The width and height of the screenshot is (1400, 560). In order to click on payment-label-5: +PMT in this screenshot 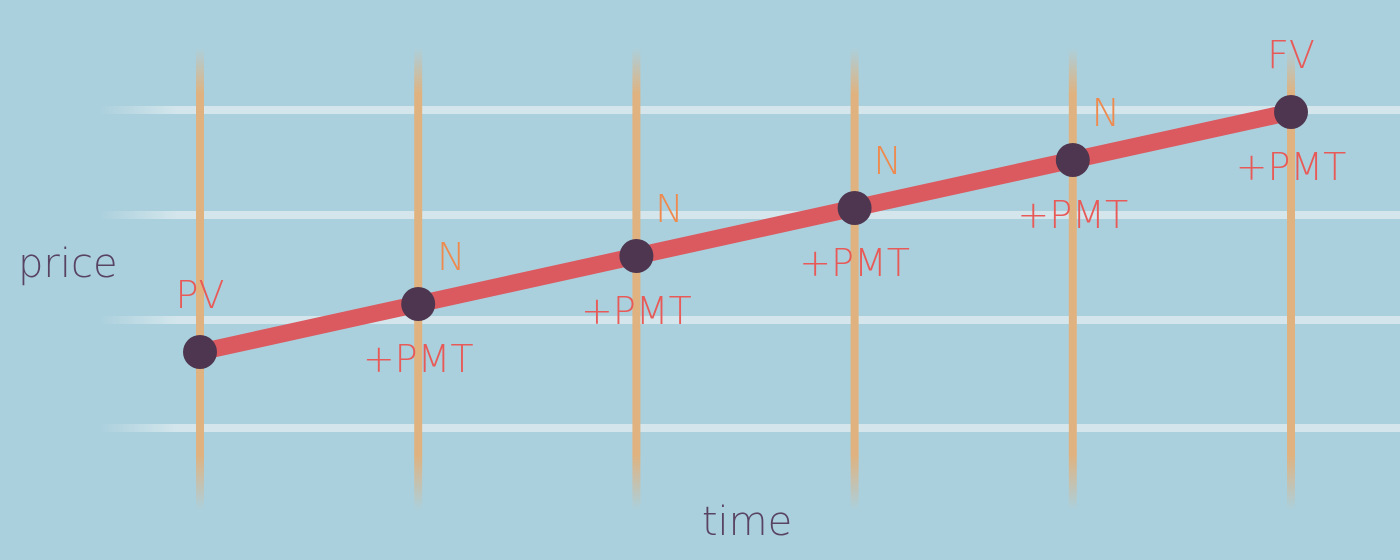, I will do `click(1291, 167)`.